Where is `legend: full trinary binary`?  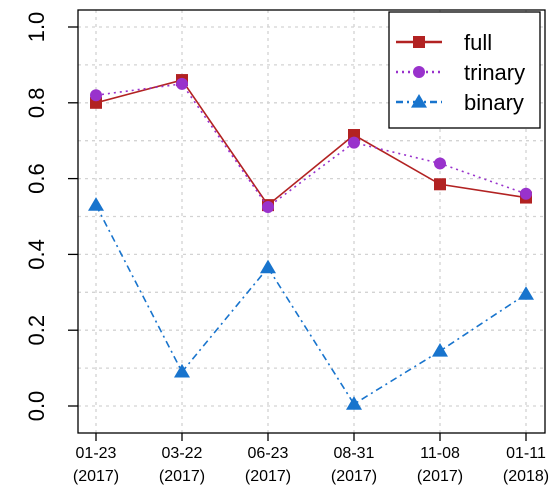 legend: full trinary binary is located at coordinates (464, 70).